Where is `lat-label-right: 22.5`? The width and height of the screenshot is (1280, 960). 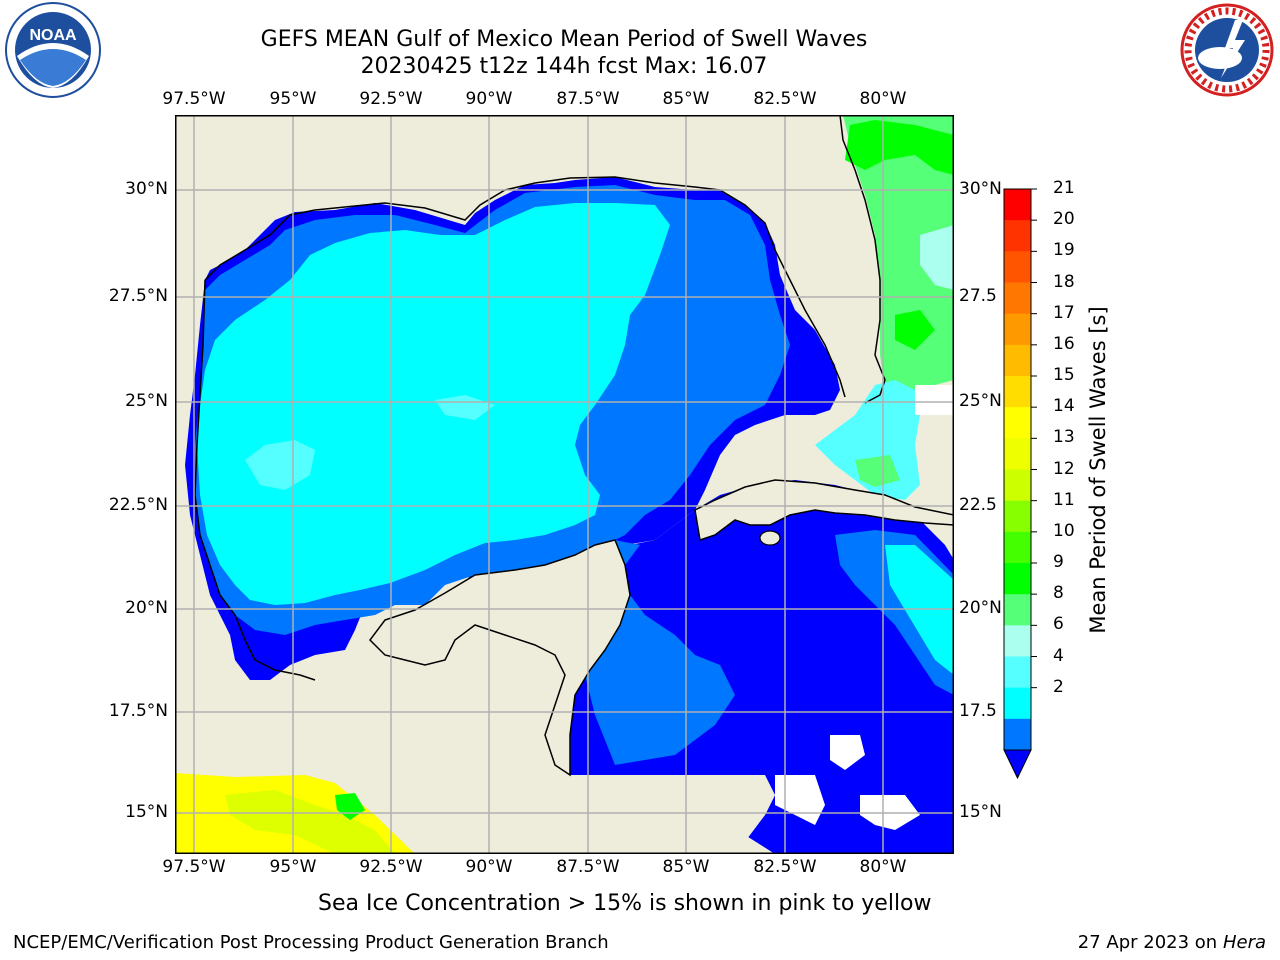
lat-label-right: 22.5 is located at coordinates (978, 505).